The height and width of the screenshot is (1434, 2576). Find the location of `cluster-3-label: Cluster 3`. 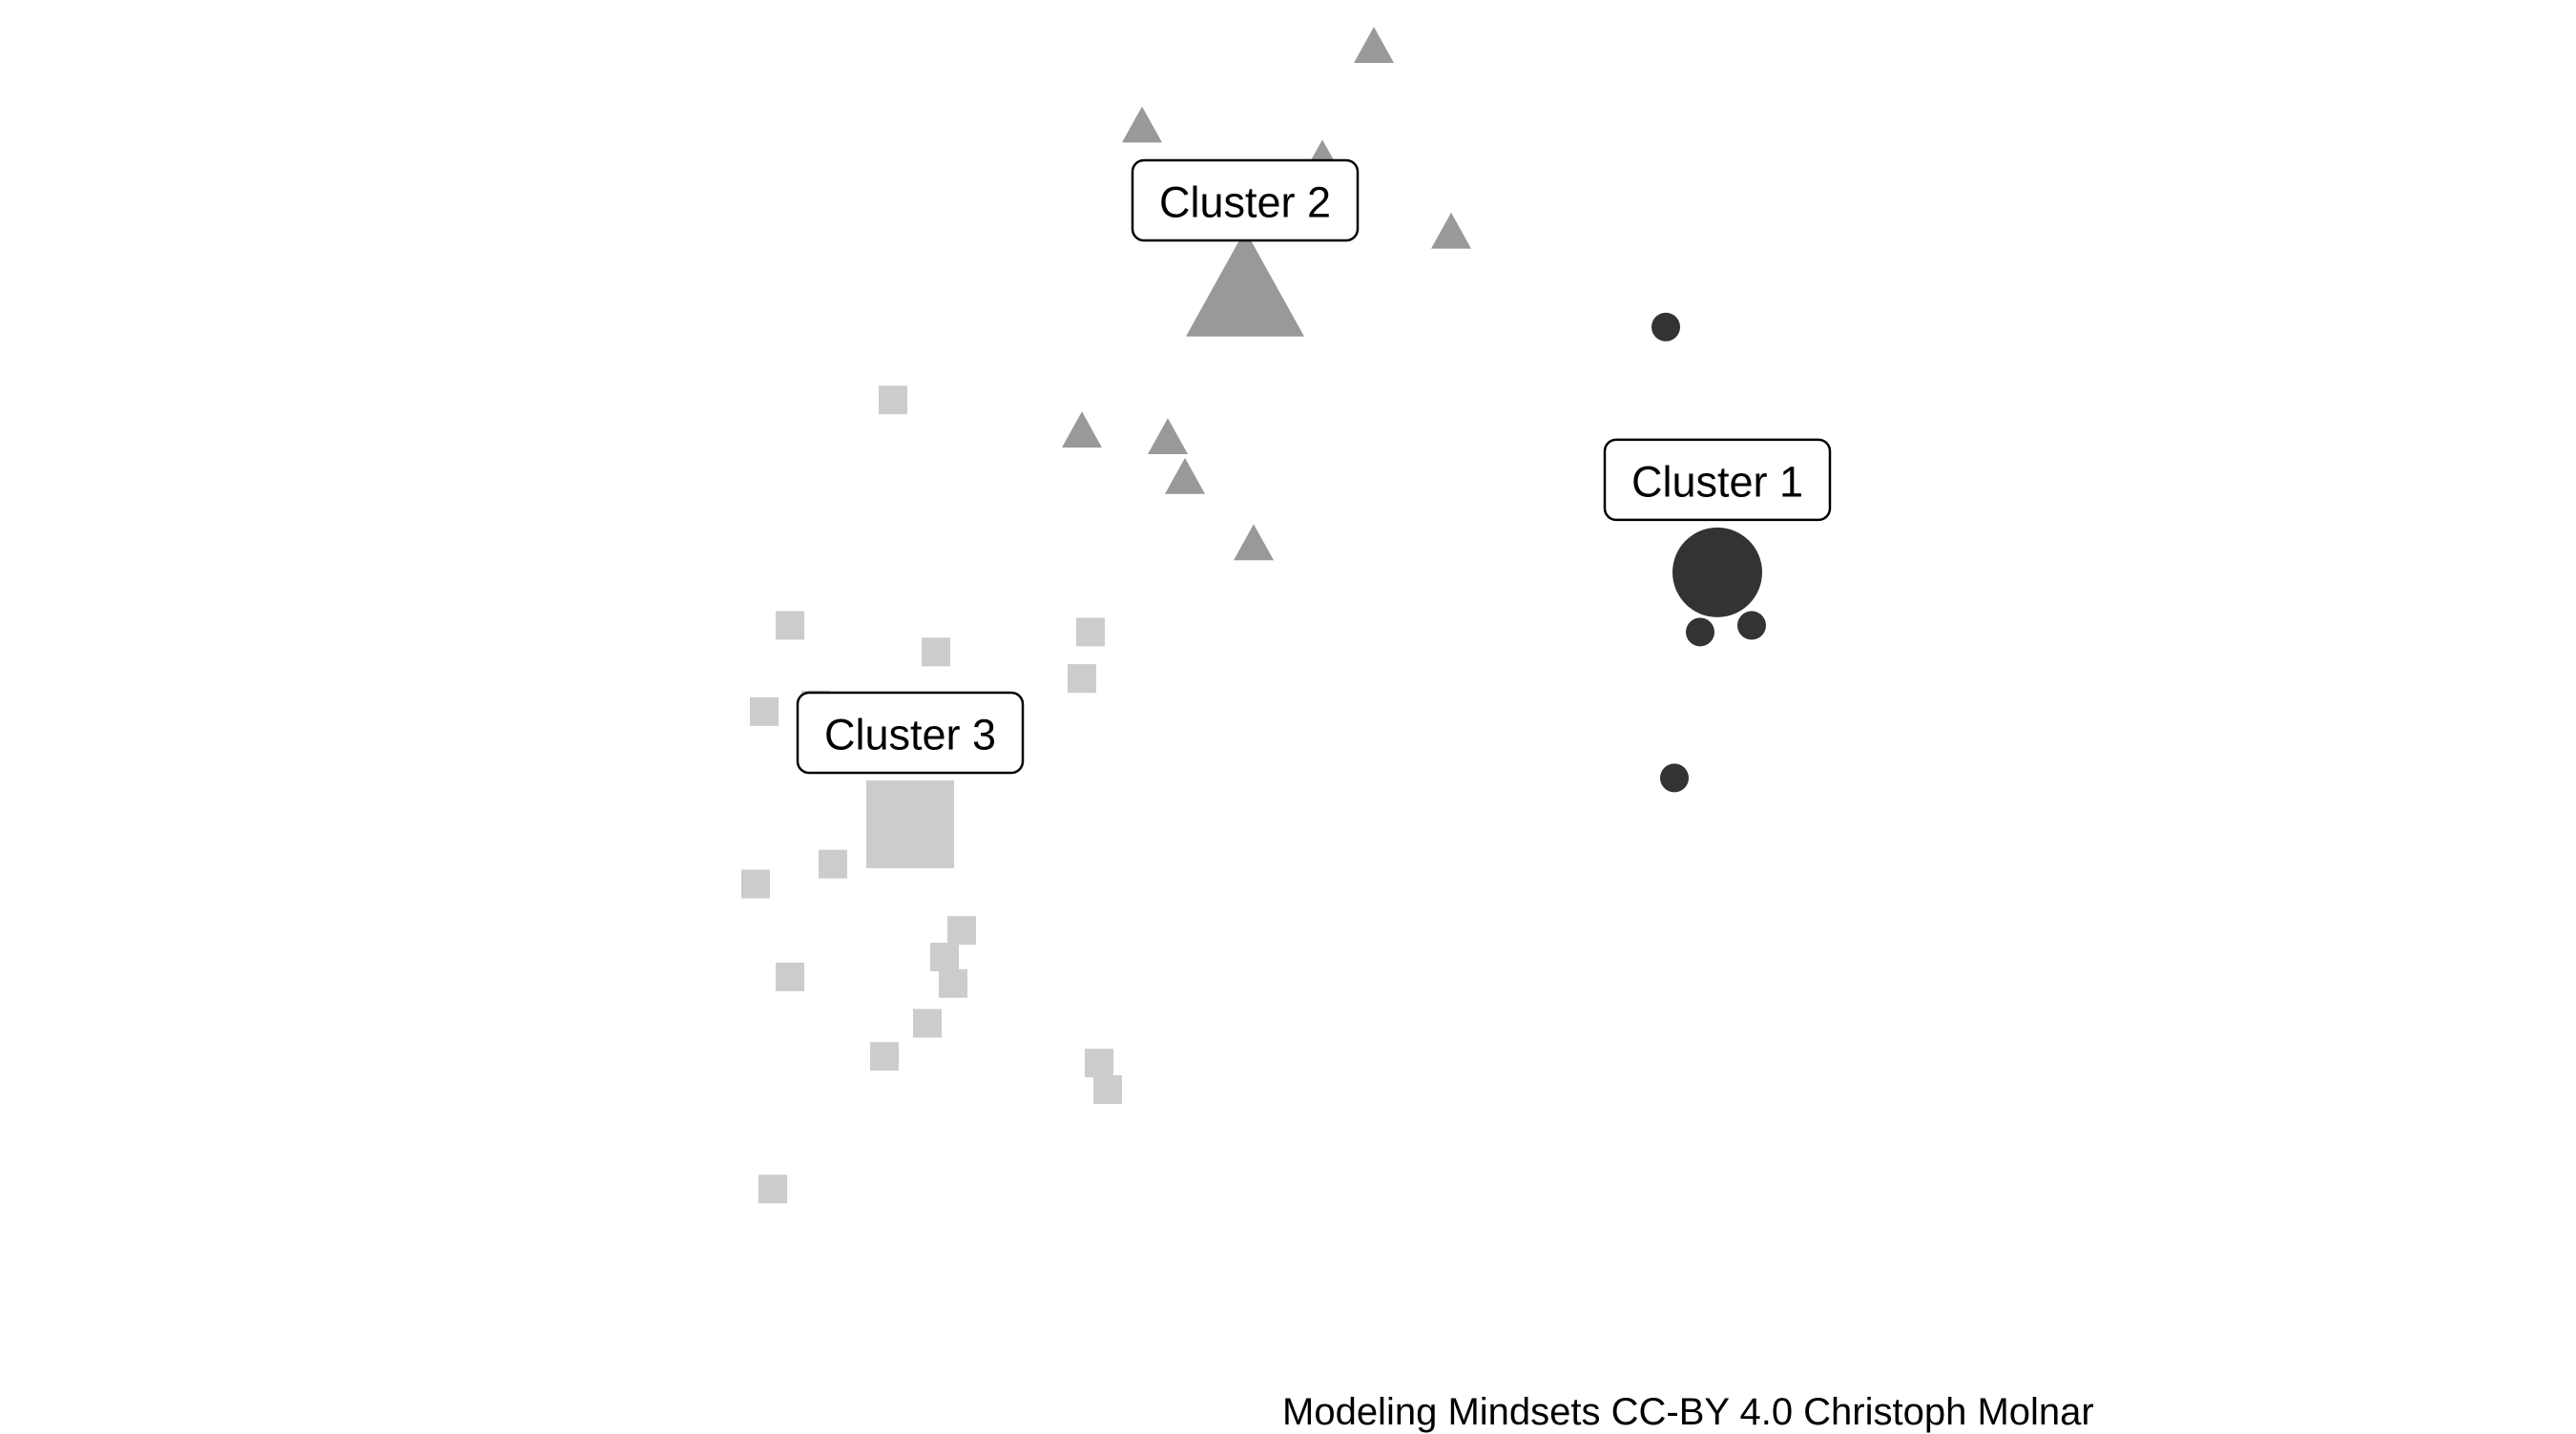

cluster-3-label: Cluster 3 is located at coordinates (910, 733).